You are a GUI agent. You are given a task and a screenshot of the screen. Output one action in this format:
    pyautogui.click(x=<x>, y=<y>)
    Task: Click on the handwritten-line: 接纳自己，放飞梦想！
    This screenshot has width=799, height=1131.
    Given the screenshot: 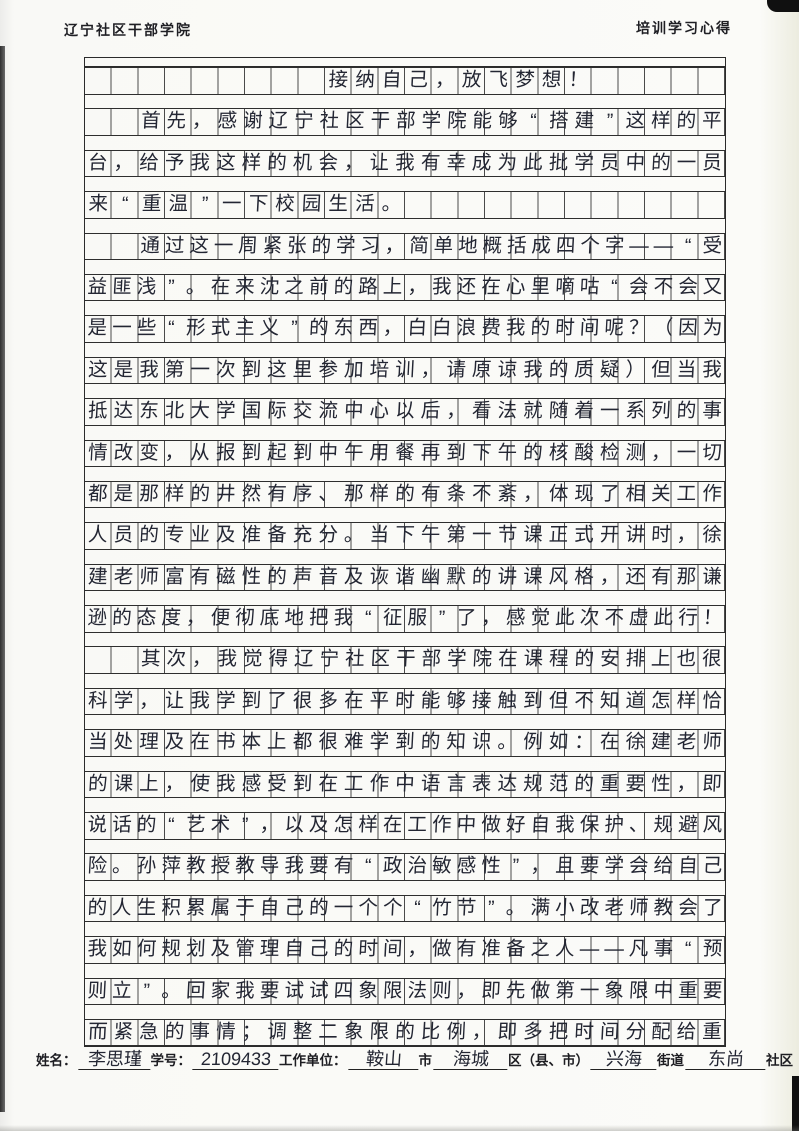 What is the action you would take?
    pyautogui.click(x=458, y=80)
    